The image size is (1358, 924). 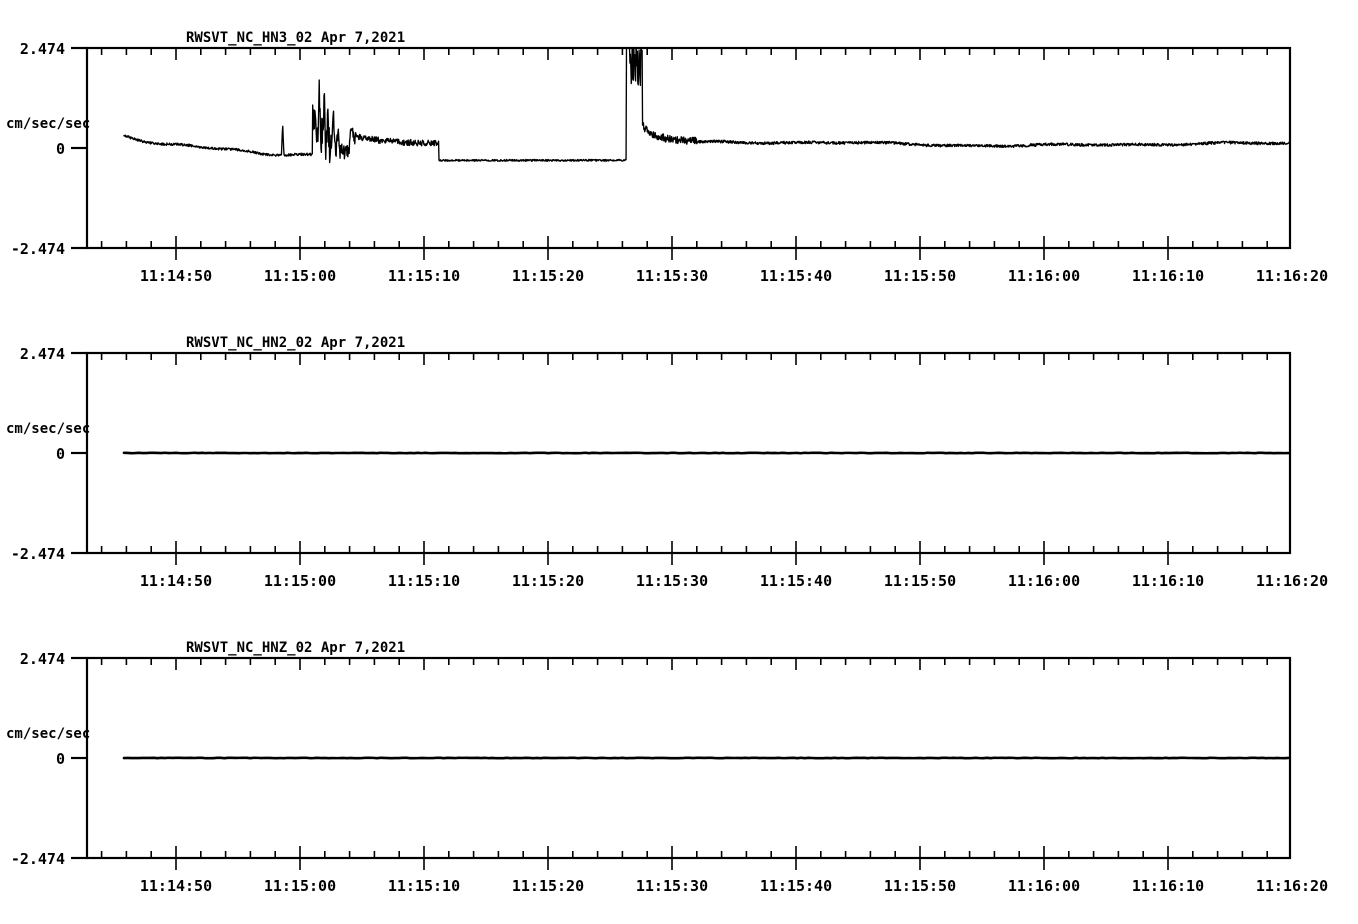 I want to click on plot-title: RWSVT_NC_HN3_02 Apr 7,2021, so click(x=295, y=38).